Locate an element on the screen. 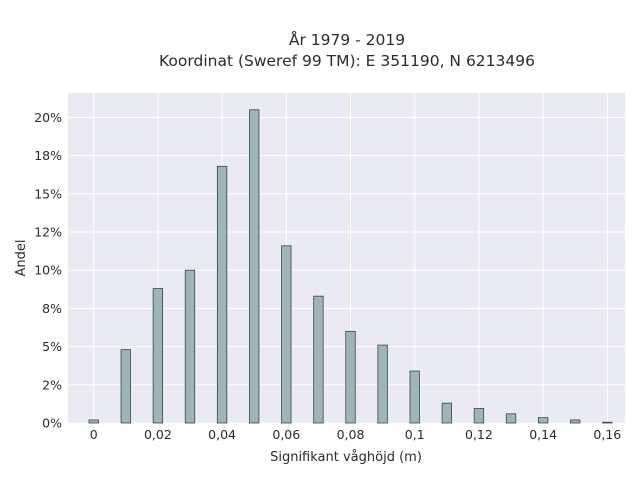  x-tick-label: 0,02 is located at coordinates (158, 434).